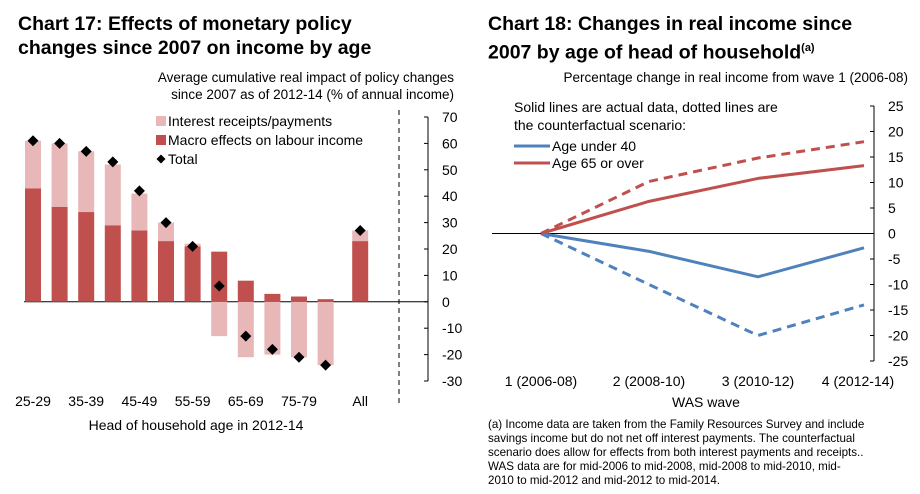 The image size is (920, 494). What do you see at coordinates (360, 271) in the screenshot?
I see `bar-macro-All` at bounding box center [360, 271].